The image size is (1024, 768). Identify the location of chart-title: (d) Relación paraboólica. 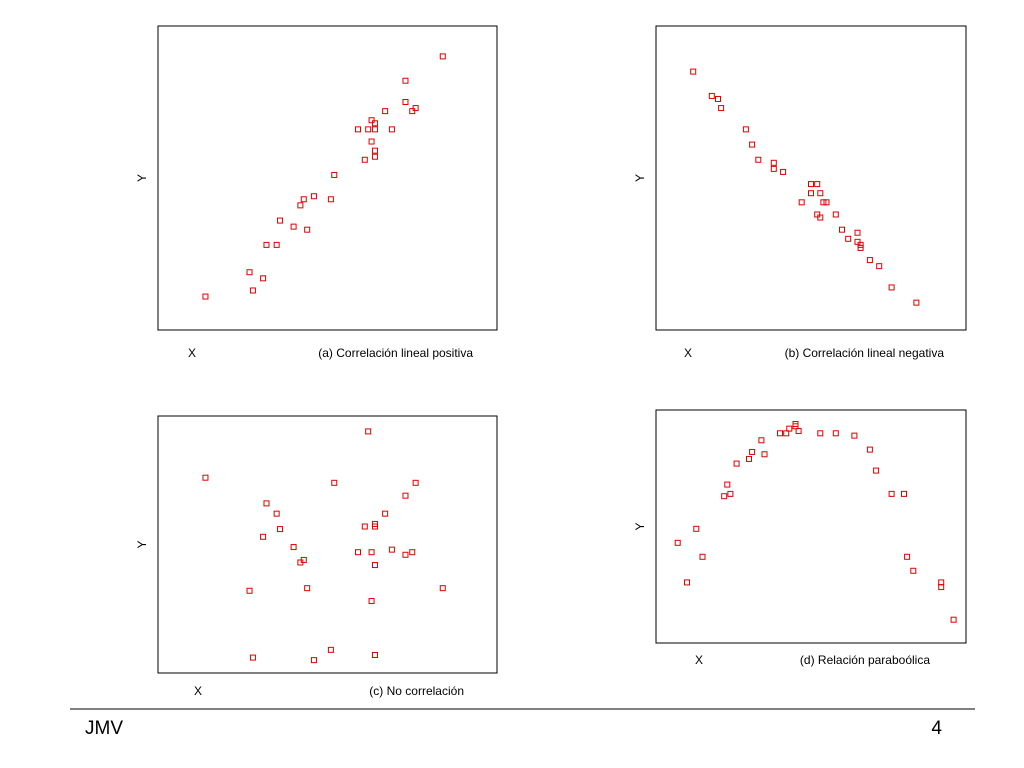
(865, 660).